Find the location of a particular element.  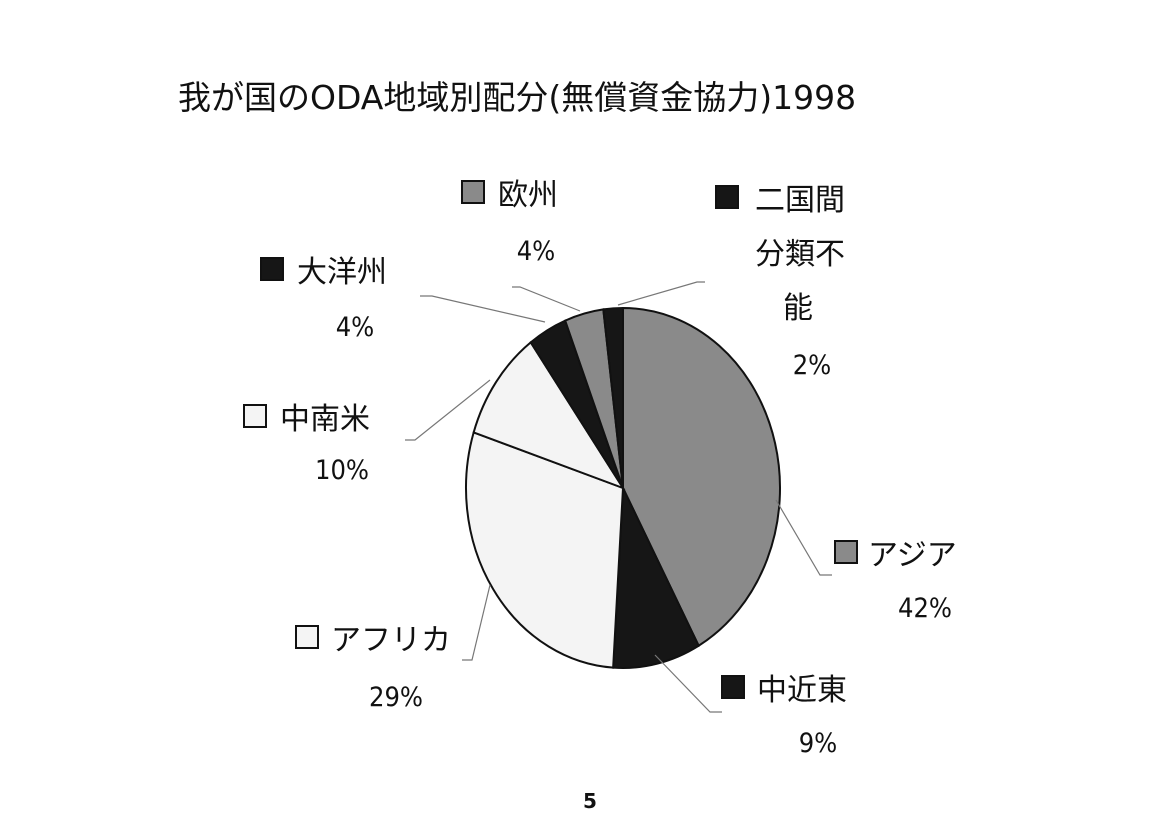

slice-value-label-6: 4% is located at coordinates (536, 251).